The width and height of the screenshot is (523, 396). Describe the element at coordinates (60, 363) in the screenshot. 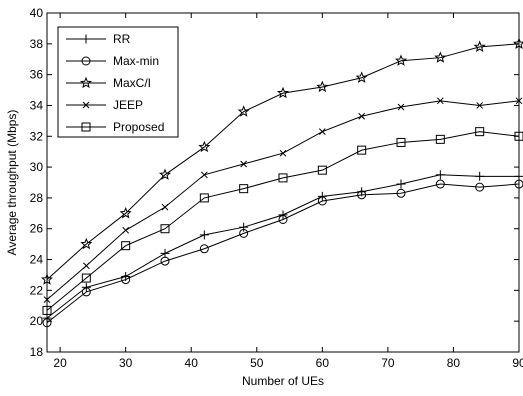

I see `x-tick-label: 20` at that location.